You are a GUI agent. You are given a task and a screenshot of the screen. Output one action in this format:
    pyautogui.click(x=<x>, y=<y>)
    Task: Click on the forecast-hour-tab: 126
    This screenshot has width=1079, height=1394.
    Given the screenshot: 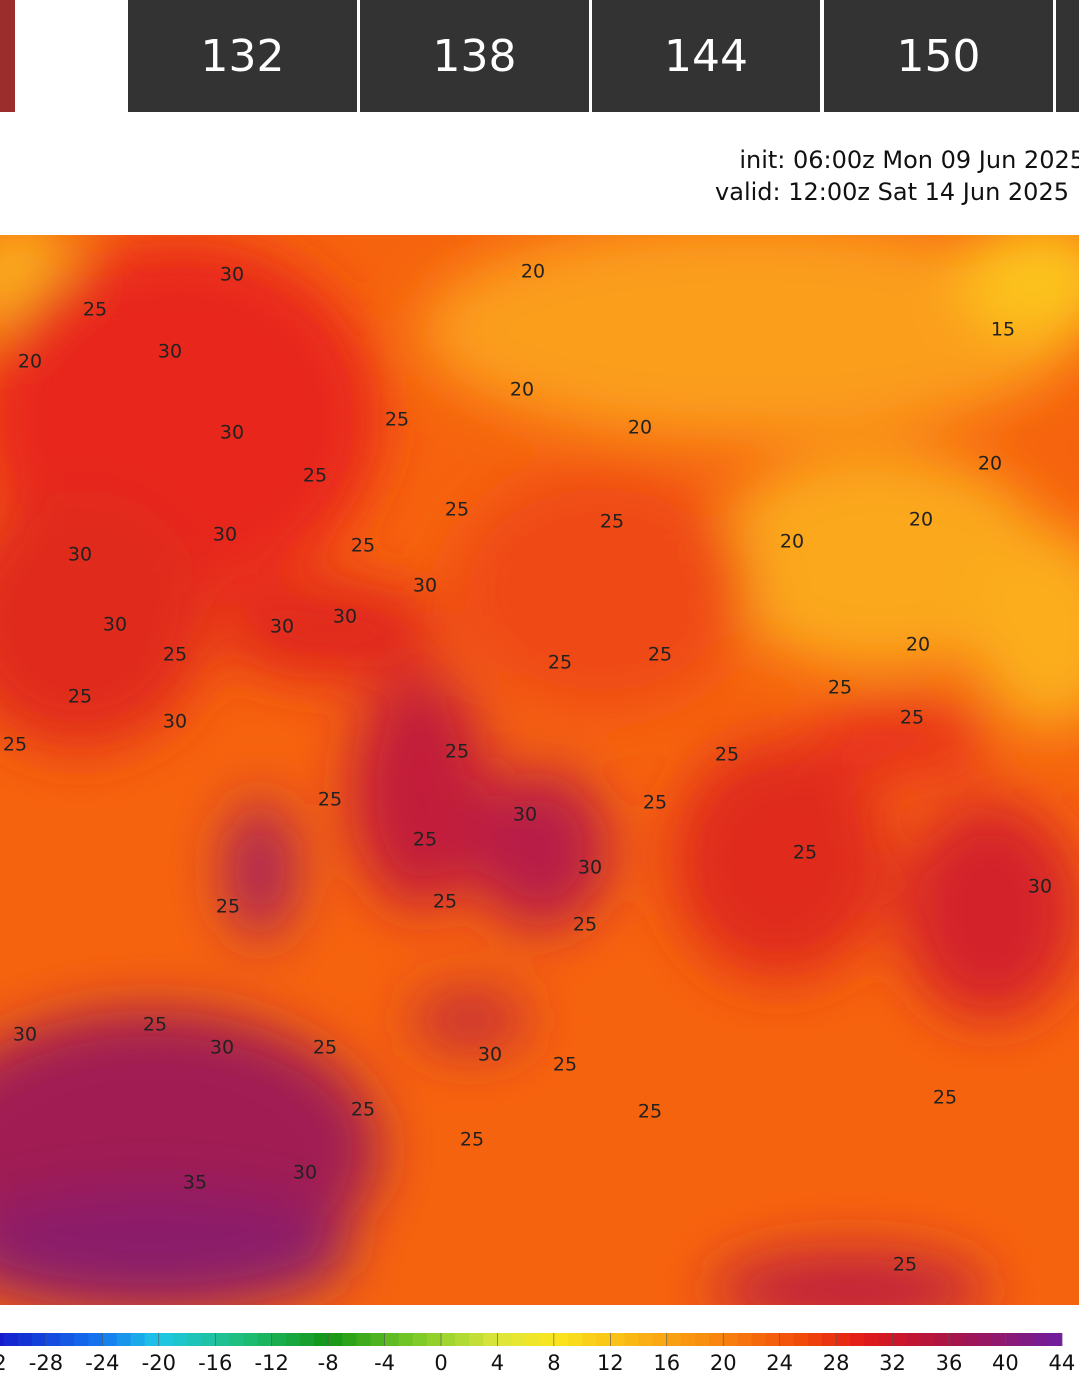 What is the action you would take?
    pyautogui.click(x=7, y=56)
    